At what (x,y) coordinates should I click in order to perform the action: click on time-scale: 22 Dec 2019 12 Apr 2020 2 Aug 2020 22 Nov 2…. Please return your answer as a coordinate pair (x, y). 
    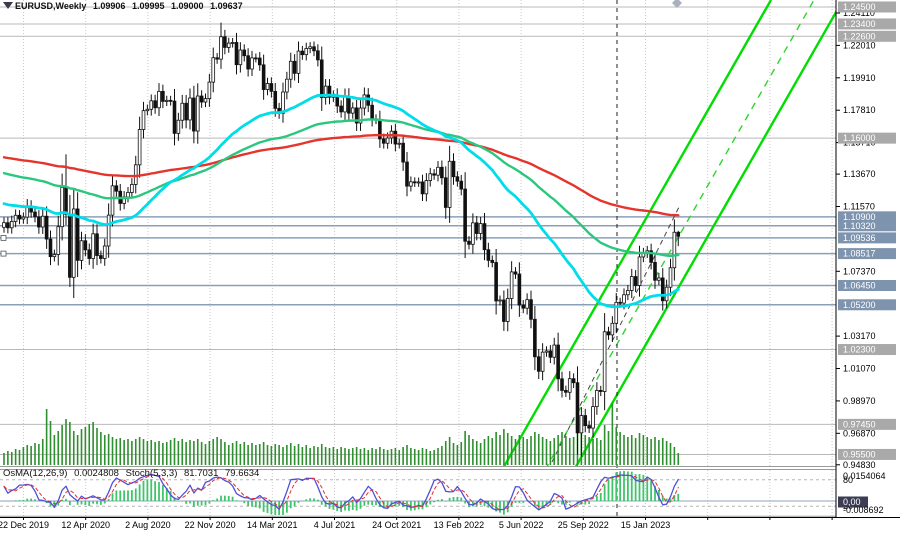
    Looking at the image, I should click on (416, 523).